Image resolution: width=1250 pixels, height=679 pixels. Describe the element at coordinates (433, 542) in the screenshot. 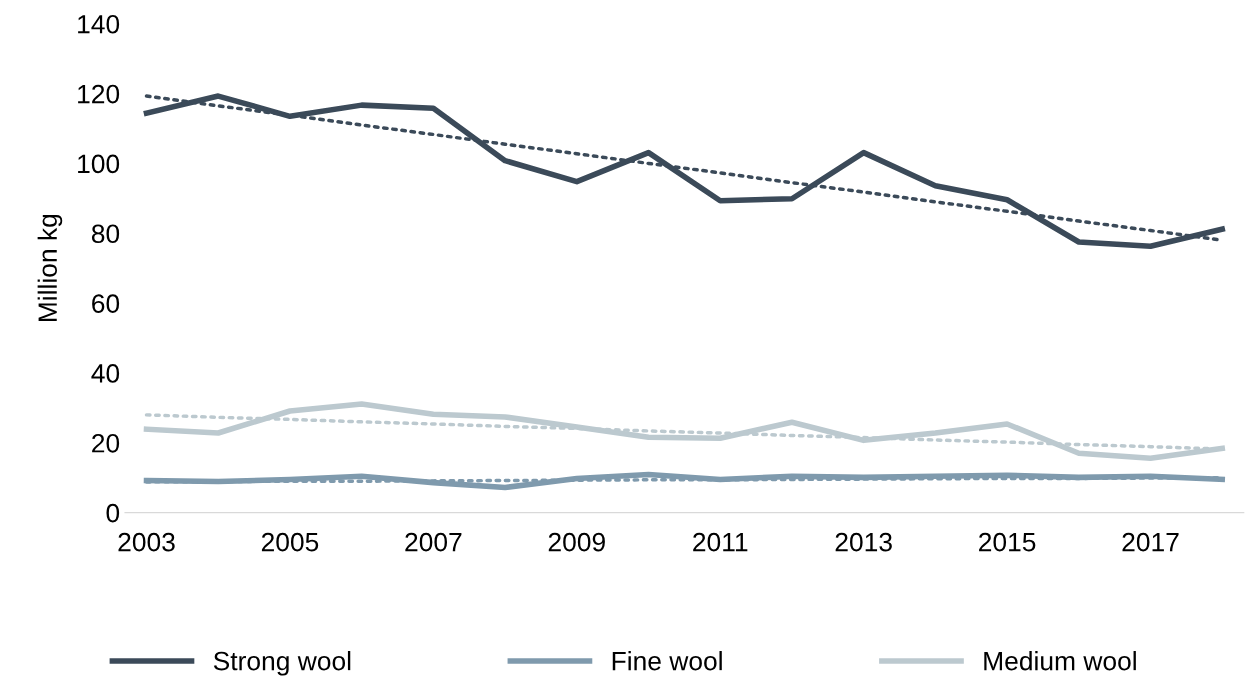

I see `x-tick-label: 2007` at that location.